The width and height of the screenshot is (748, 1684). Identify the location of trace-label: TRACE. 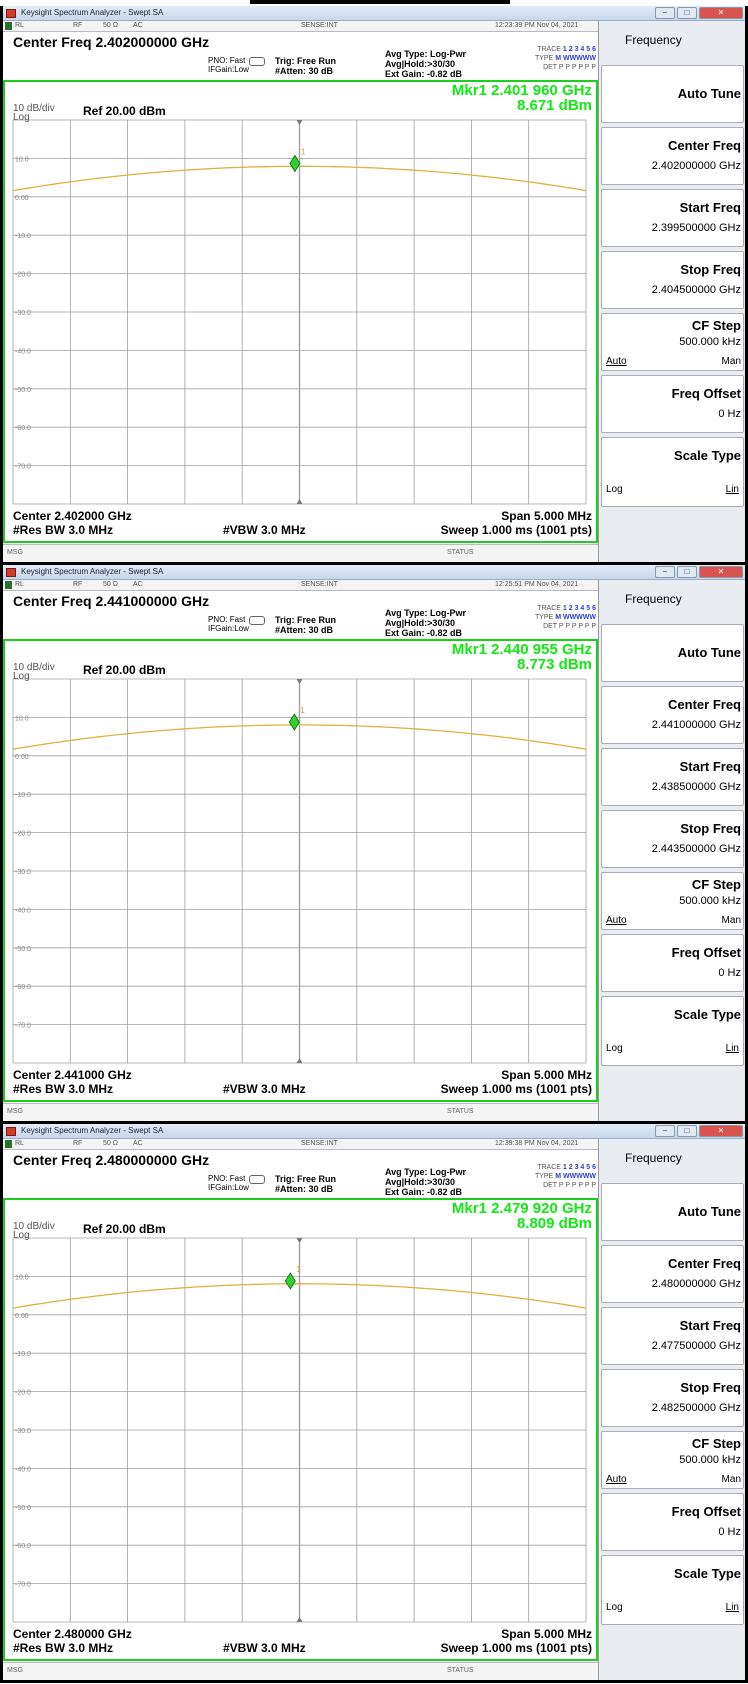
(549, 49).